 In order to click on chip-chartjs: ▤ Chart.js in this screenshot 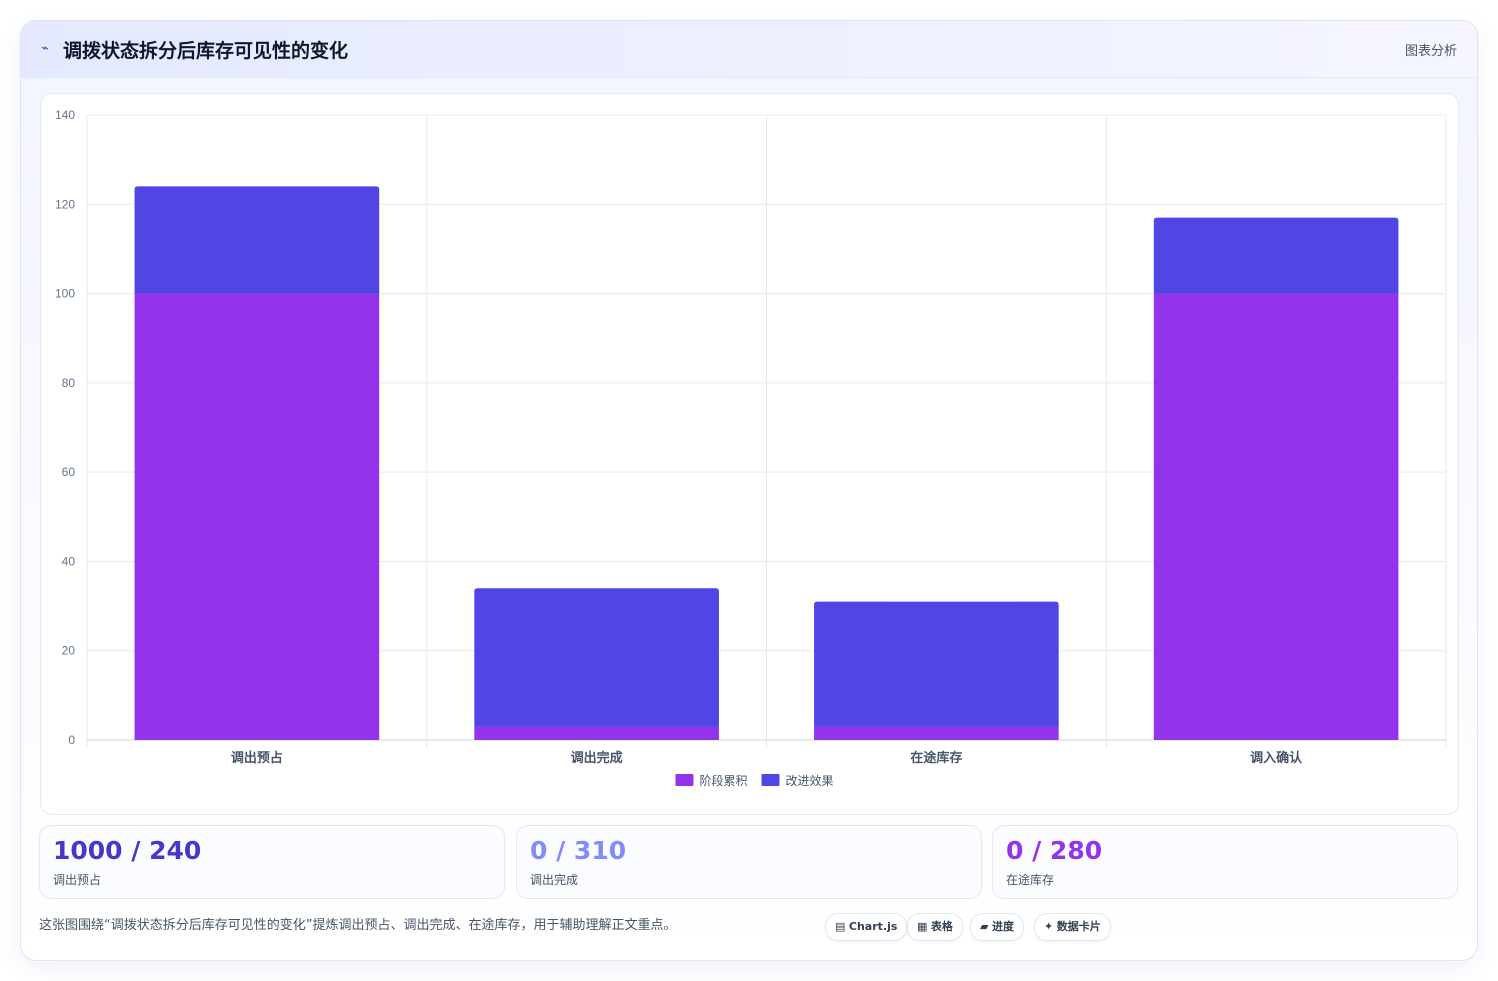, I will do `click(866, 927)`.